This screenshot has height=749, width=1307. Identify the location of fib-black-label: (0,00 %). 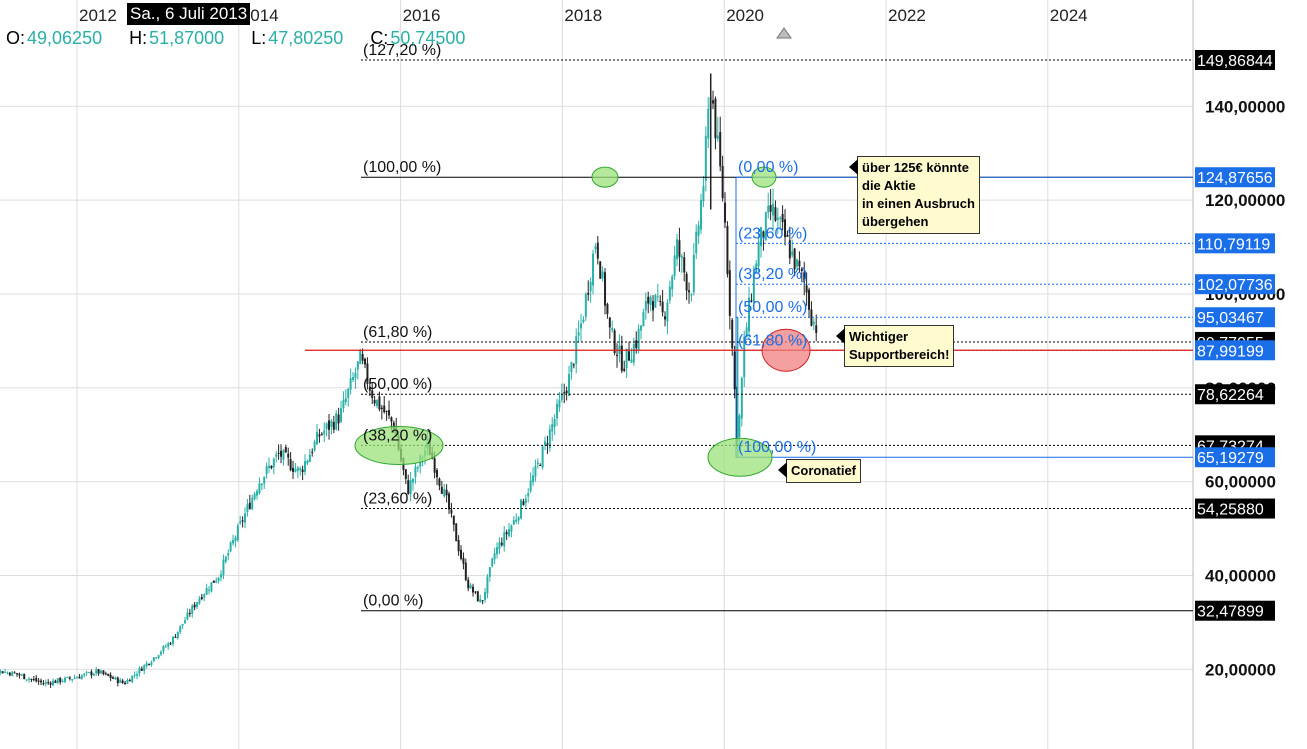
(393, 601).